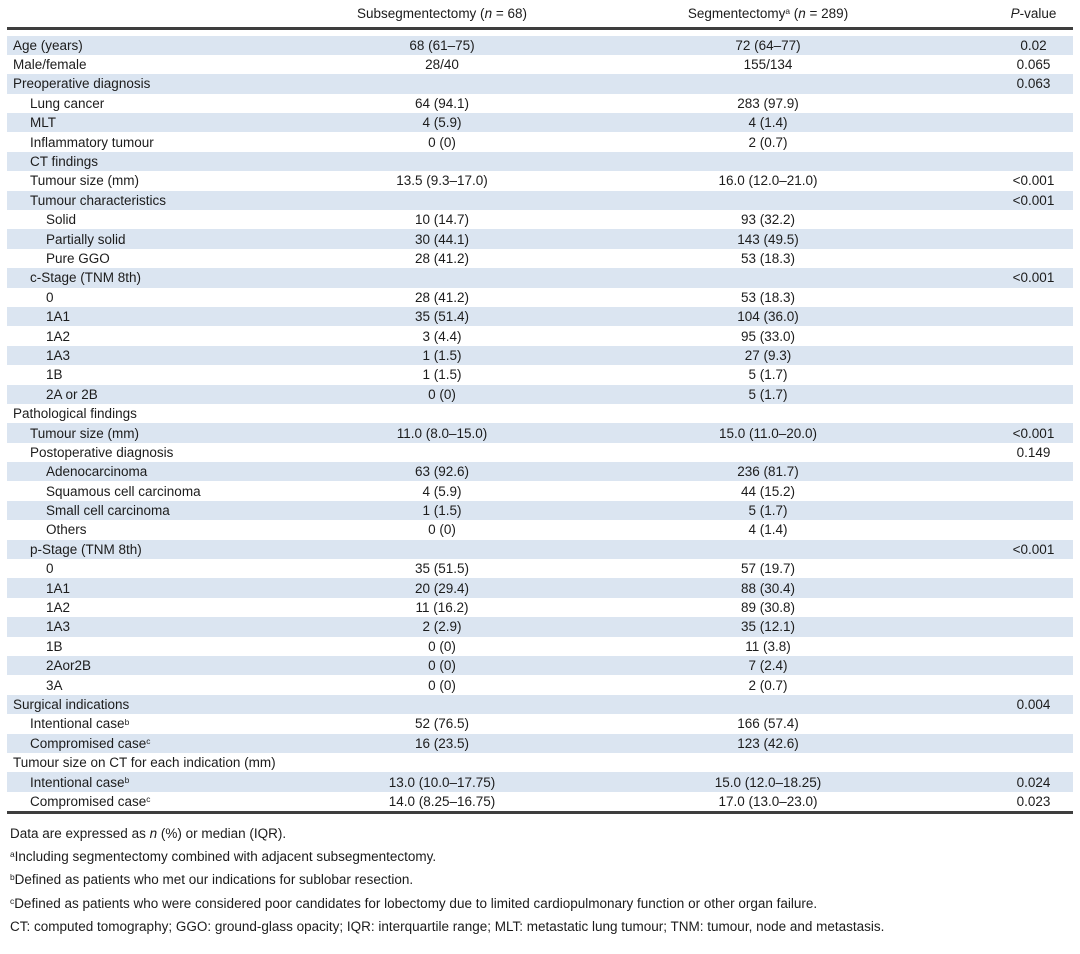  What do you see at coordinates (108, 511) in the screenshot?
I see `row-label: Small cell carcinoma` at bounding box center [108, 511].